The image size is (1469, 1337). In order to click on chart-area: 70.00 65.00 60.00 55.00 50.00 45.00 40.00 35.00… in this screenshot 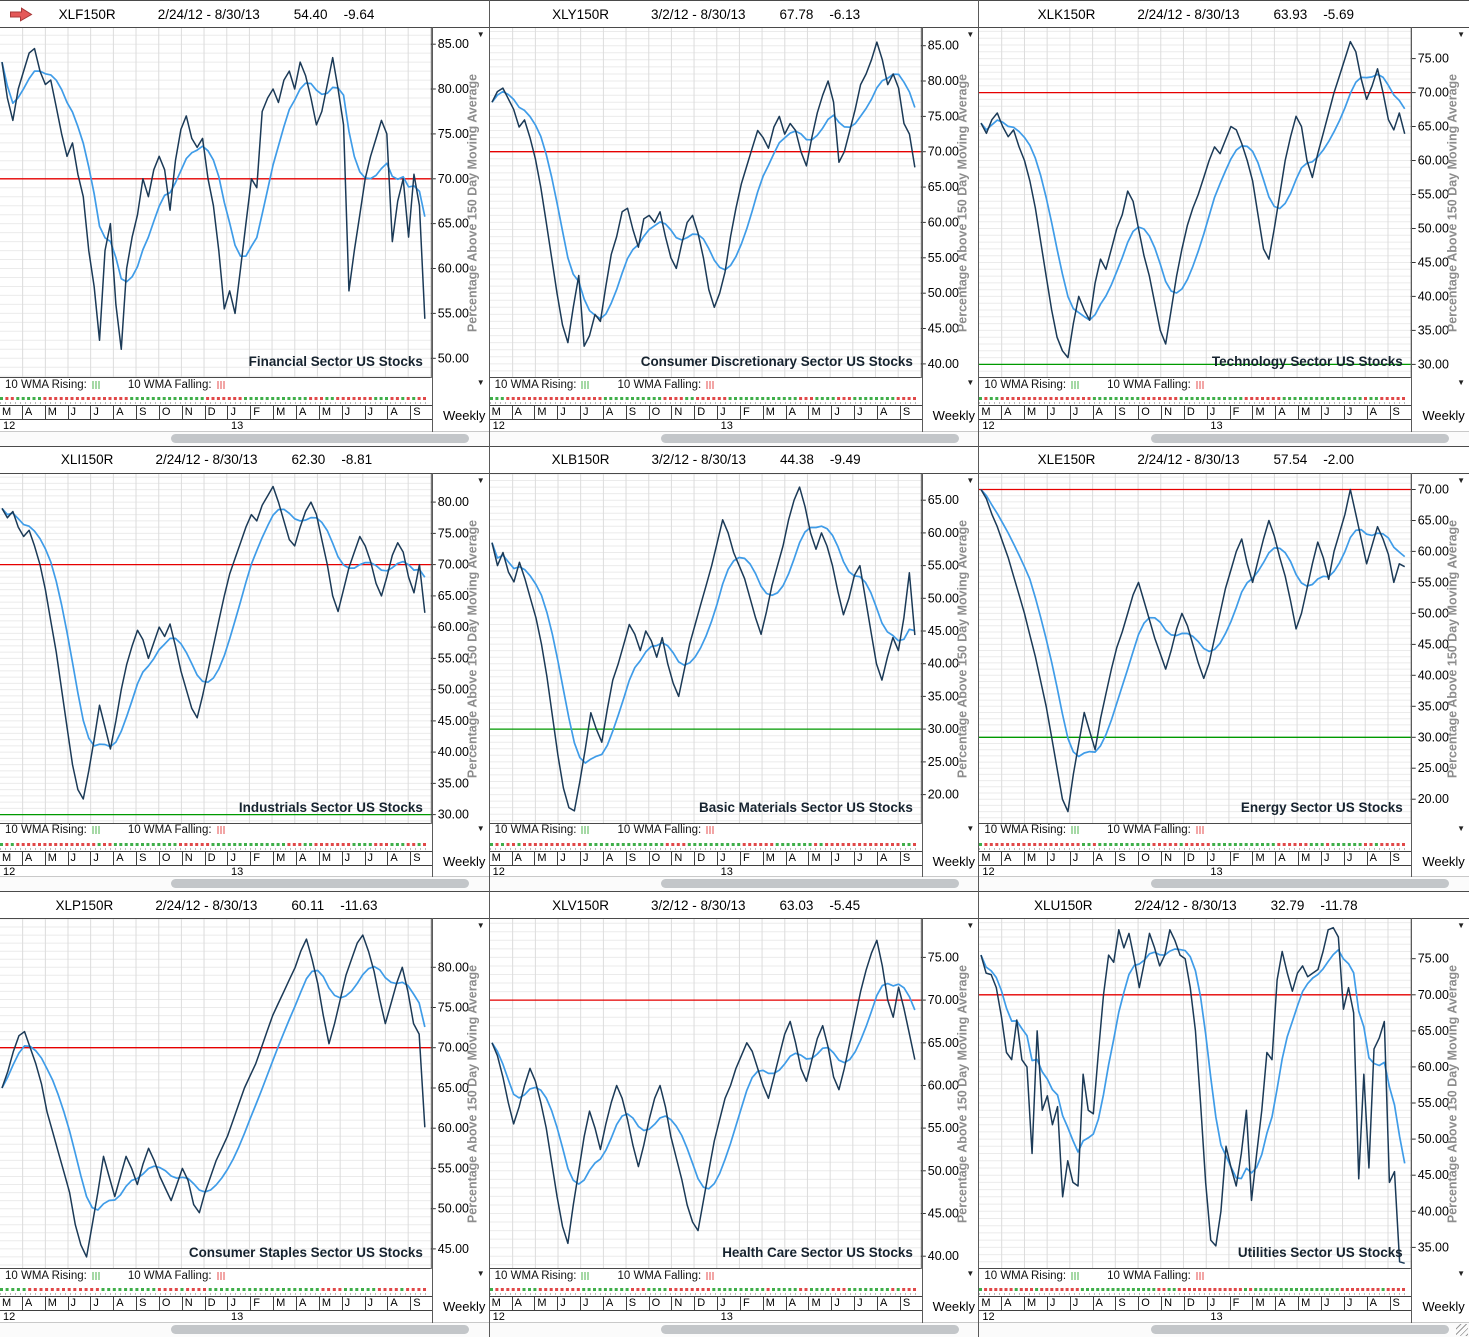, I will do `click(1224, 648)`.